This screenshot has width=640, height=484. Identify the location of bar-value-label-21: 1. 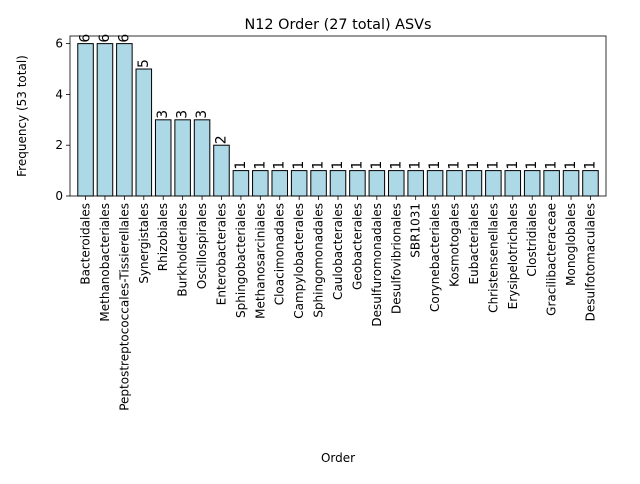
(493, 165).